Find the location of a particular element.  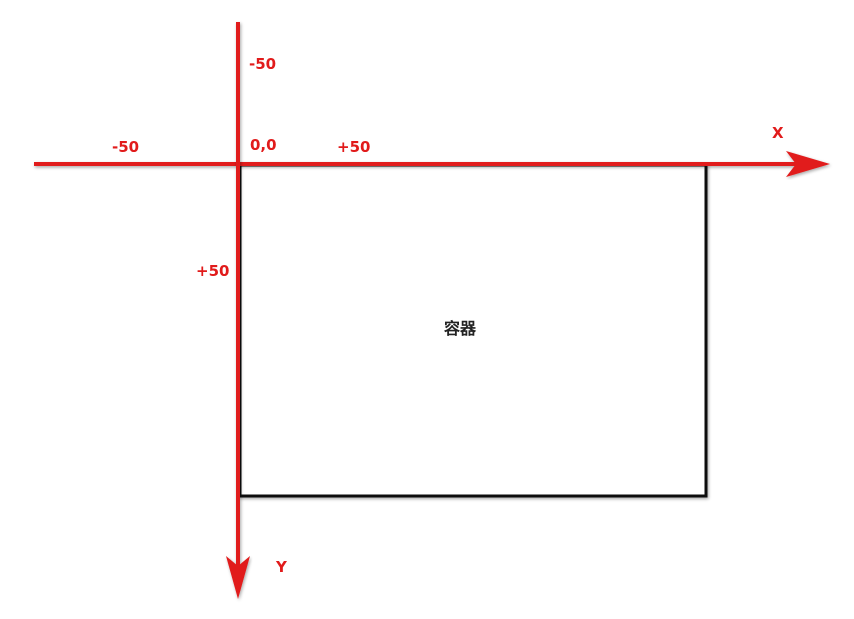

x-axis is located at coordinates (432, 164).